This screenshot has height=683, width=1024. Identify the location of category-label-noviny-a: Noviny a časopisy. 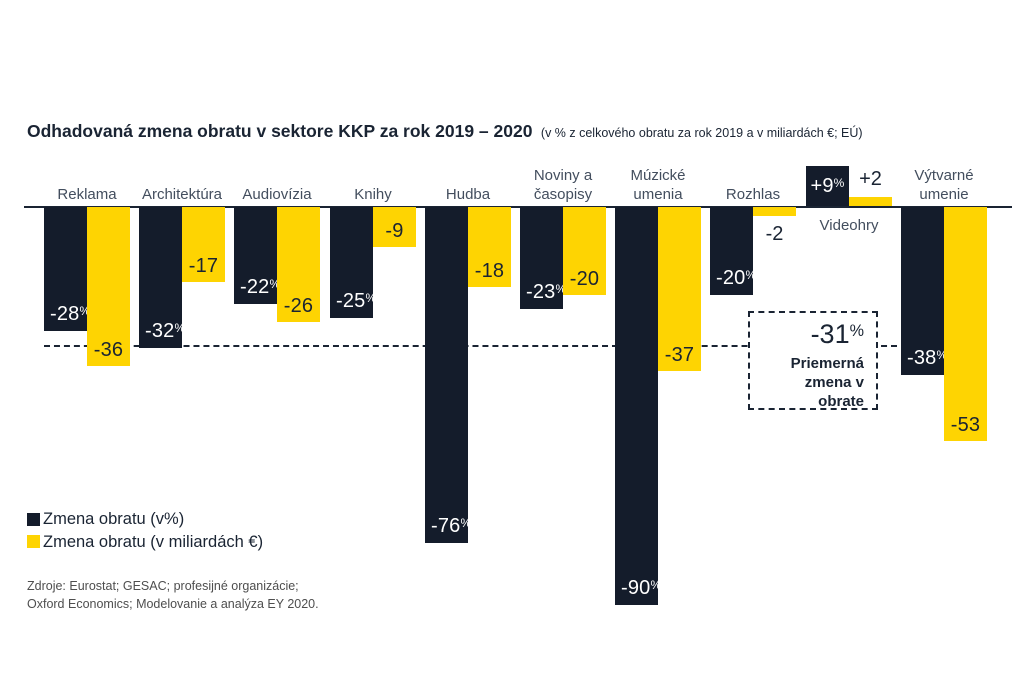
(563, 185).